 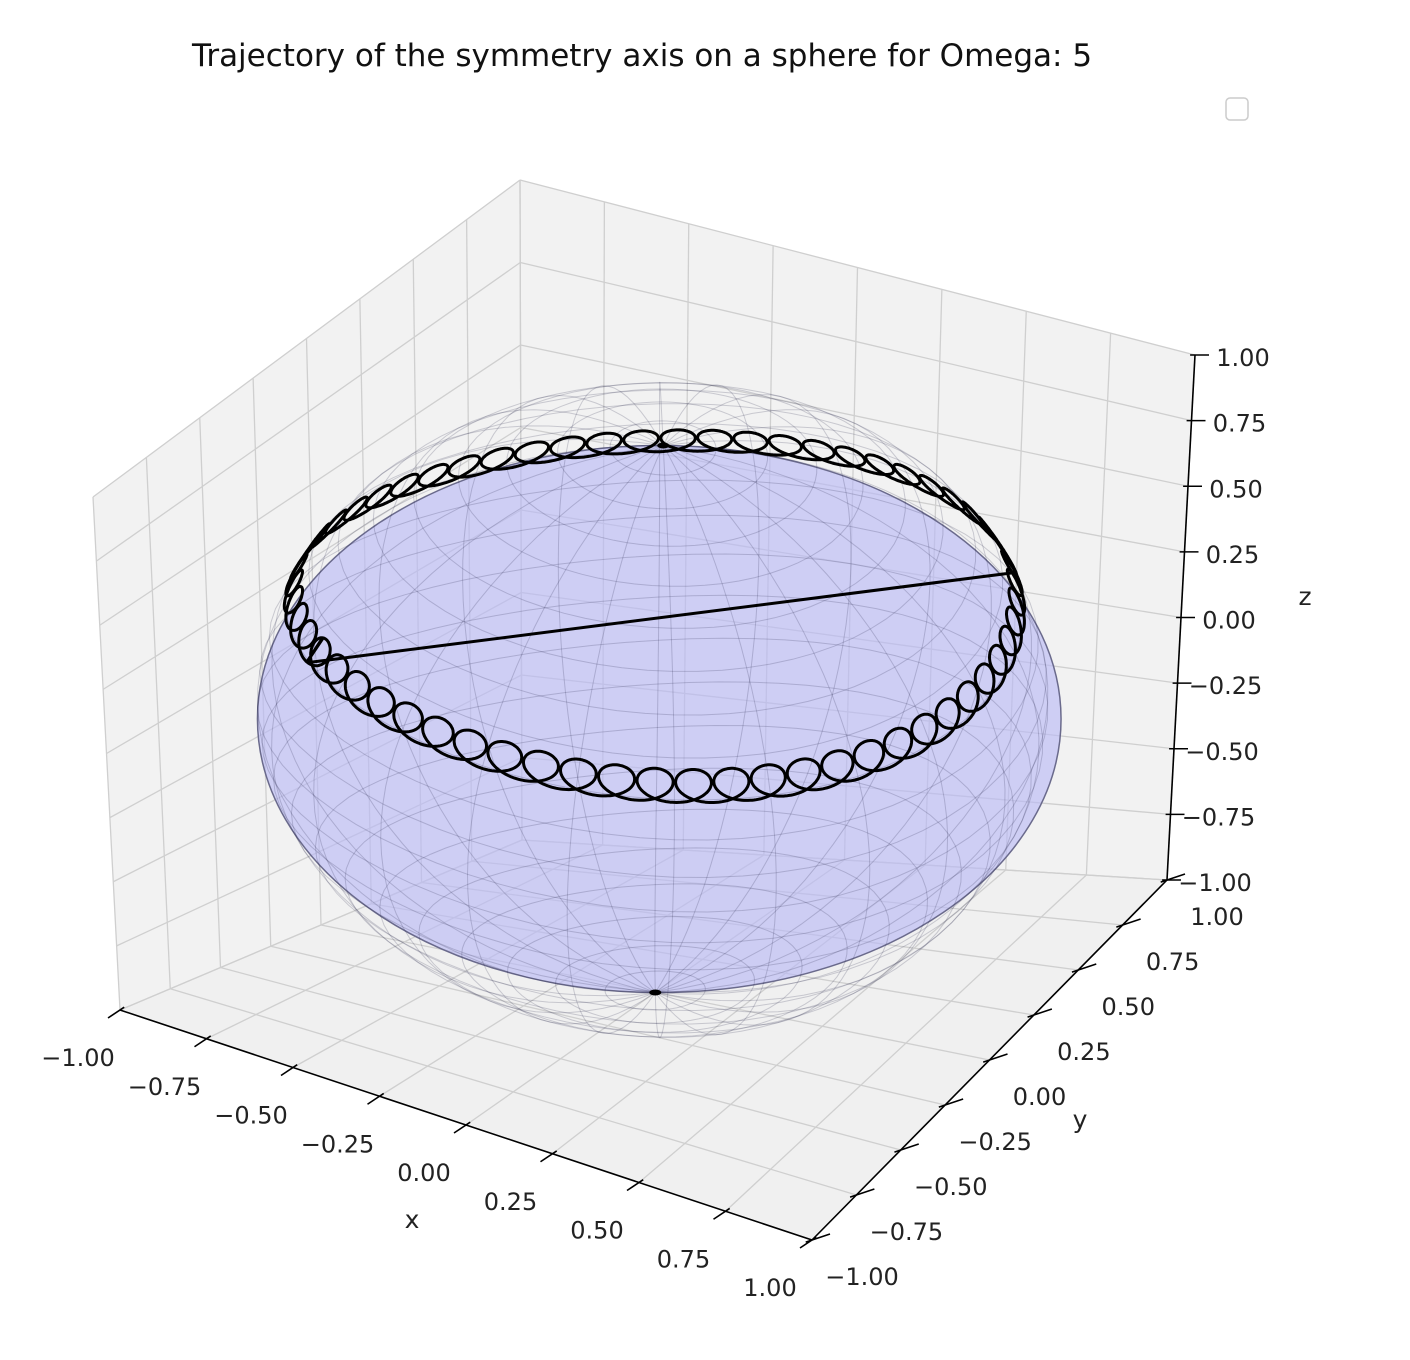 What do you see at coordinates (1237, 109) in the screenshot?
I see `legend-box` at bounding box center [1237, 109].